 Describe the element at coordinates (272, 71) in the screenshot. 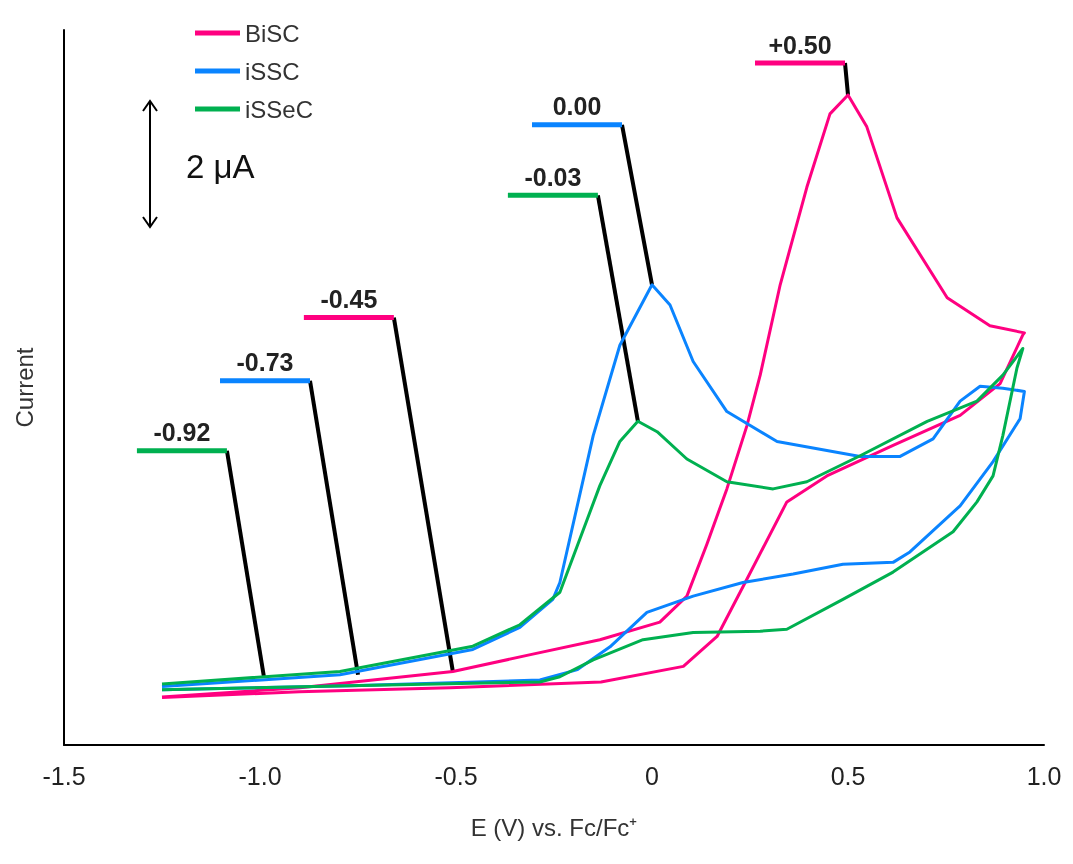

I see `legend-label: iSSC` at that location.